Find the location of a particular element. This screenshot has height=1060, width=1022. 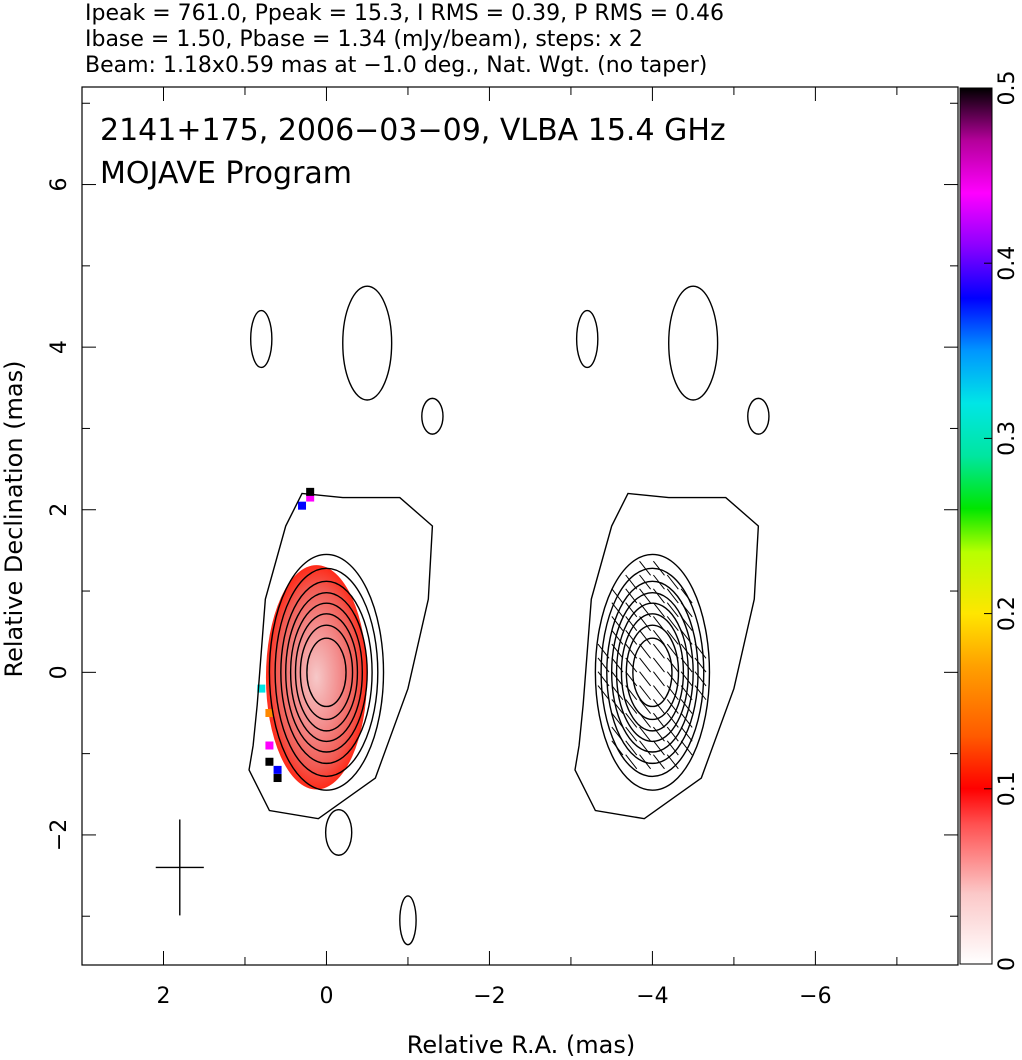

x-tick-label-4: −6 is located at coordinates (815, 996).